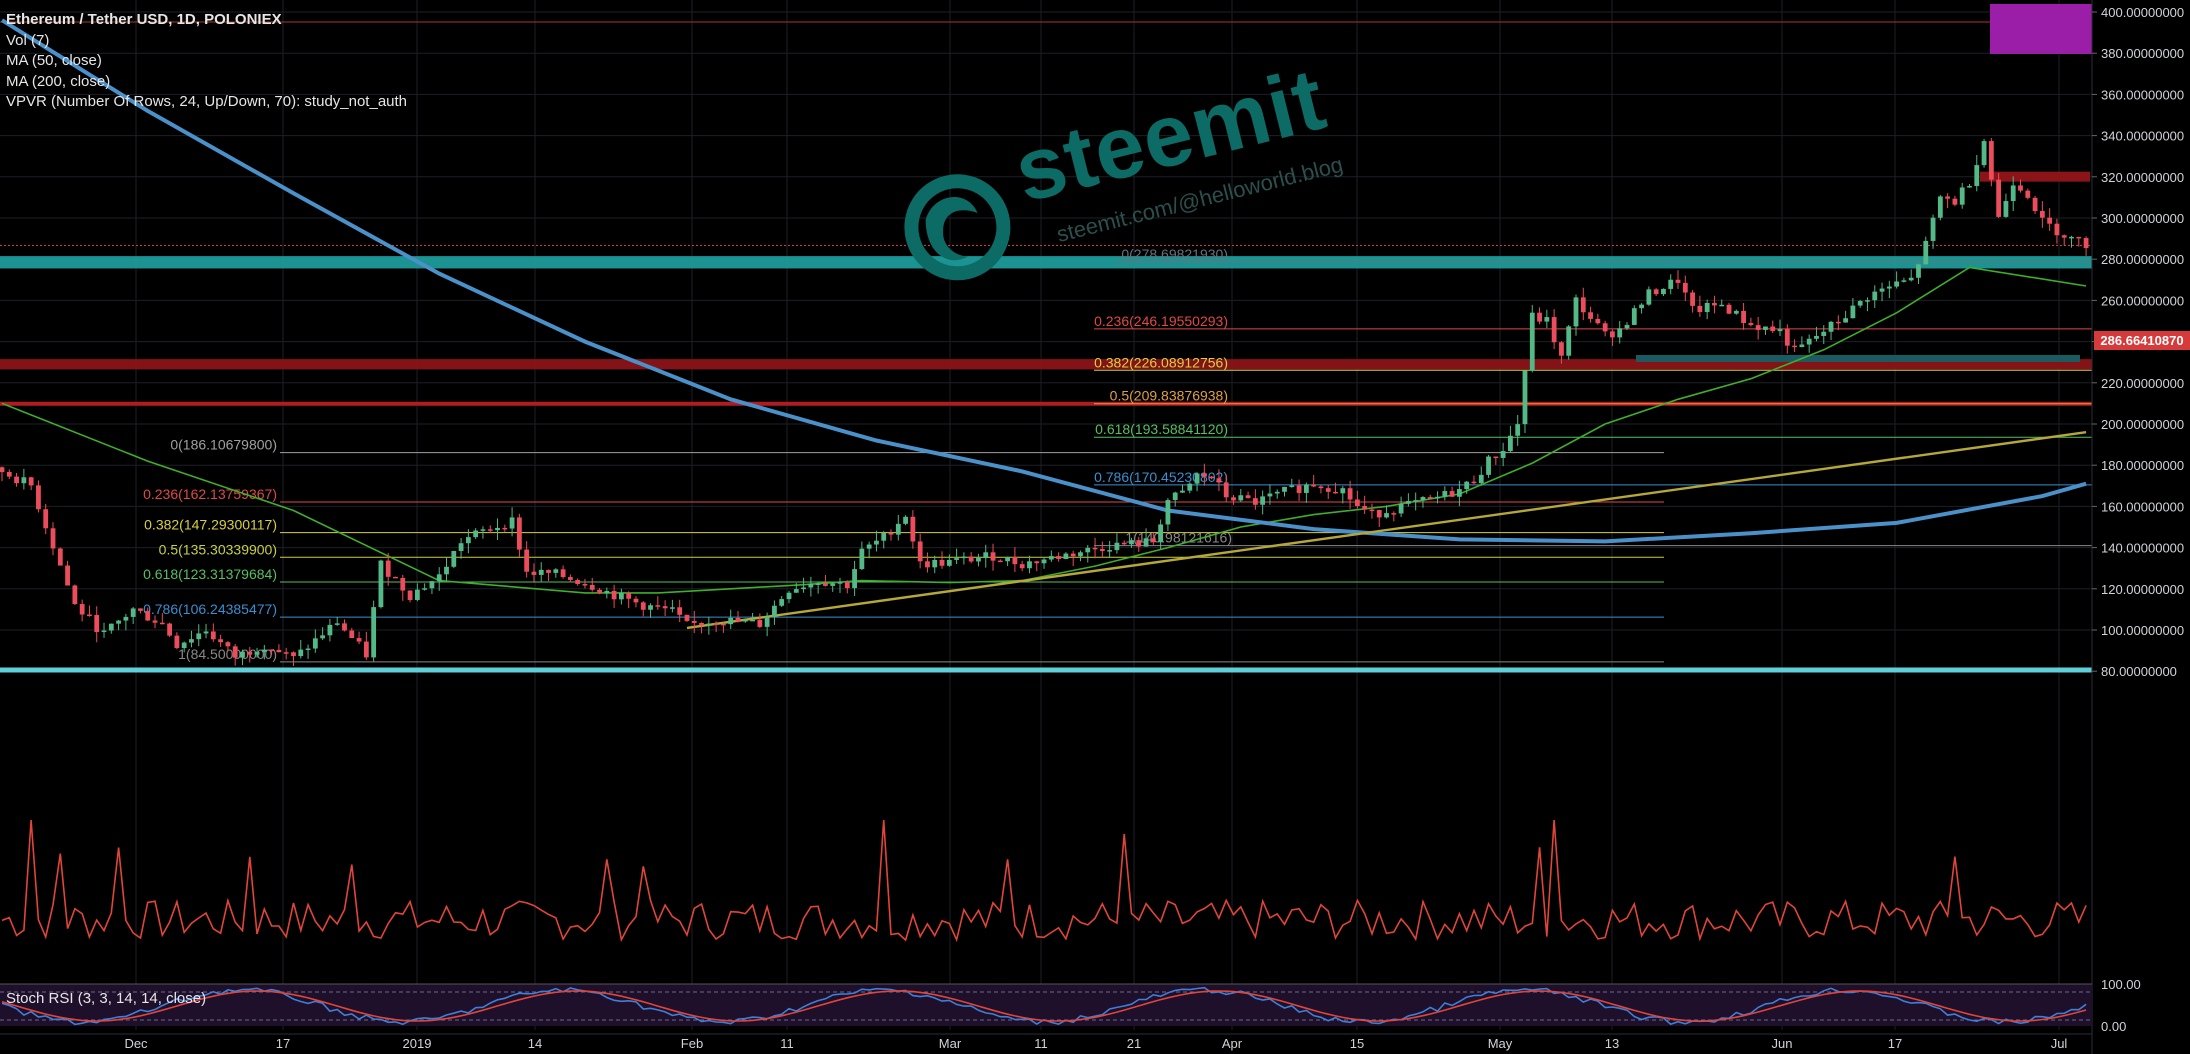  Describe the element at coordinates (1386, 530) in the screenshot. I see `series-line` at that location.